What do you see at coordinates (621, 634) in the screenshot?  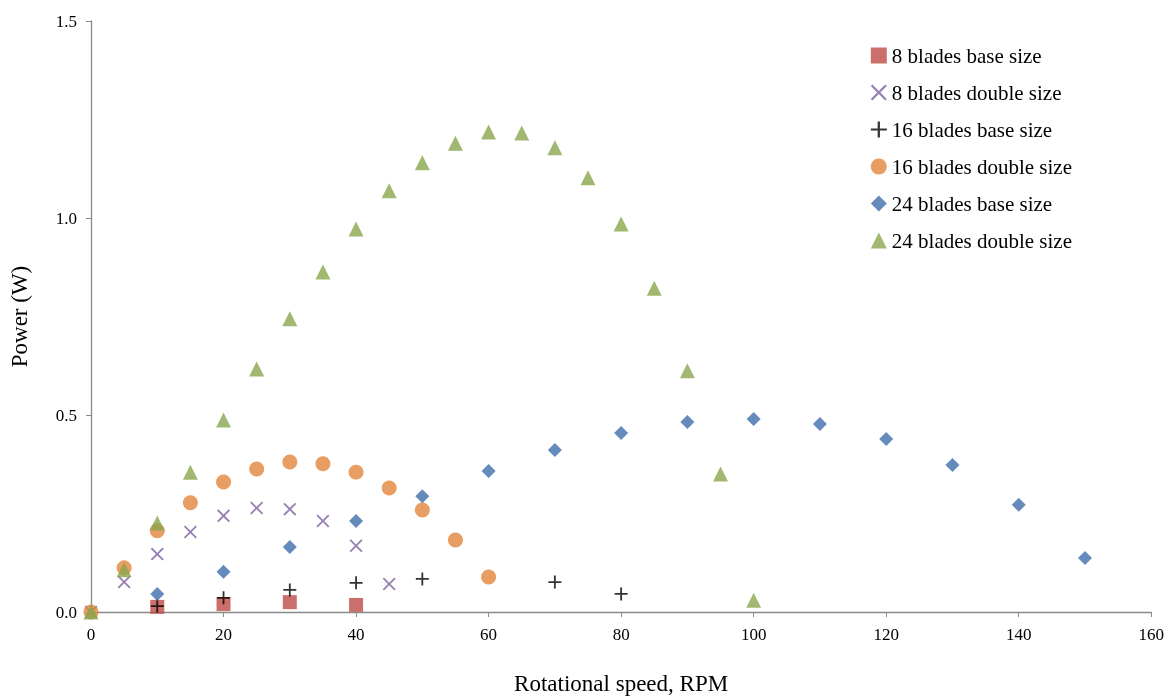 I see `x-tick-label: 80` at bounding box center [621, 634].